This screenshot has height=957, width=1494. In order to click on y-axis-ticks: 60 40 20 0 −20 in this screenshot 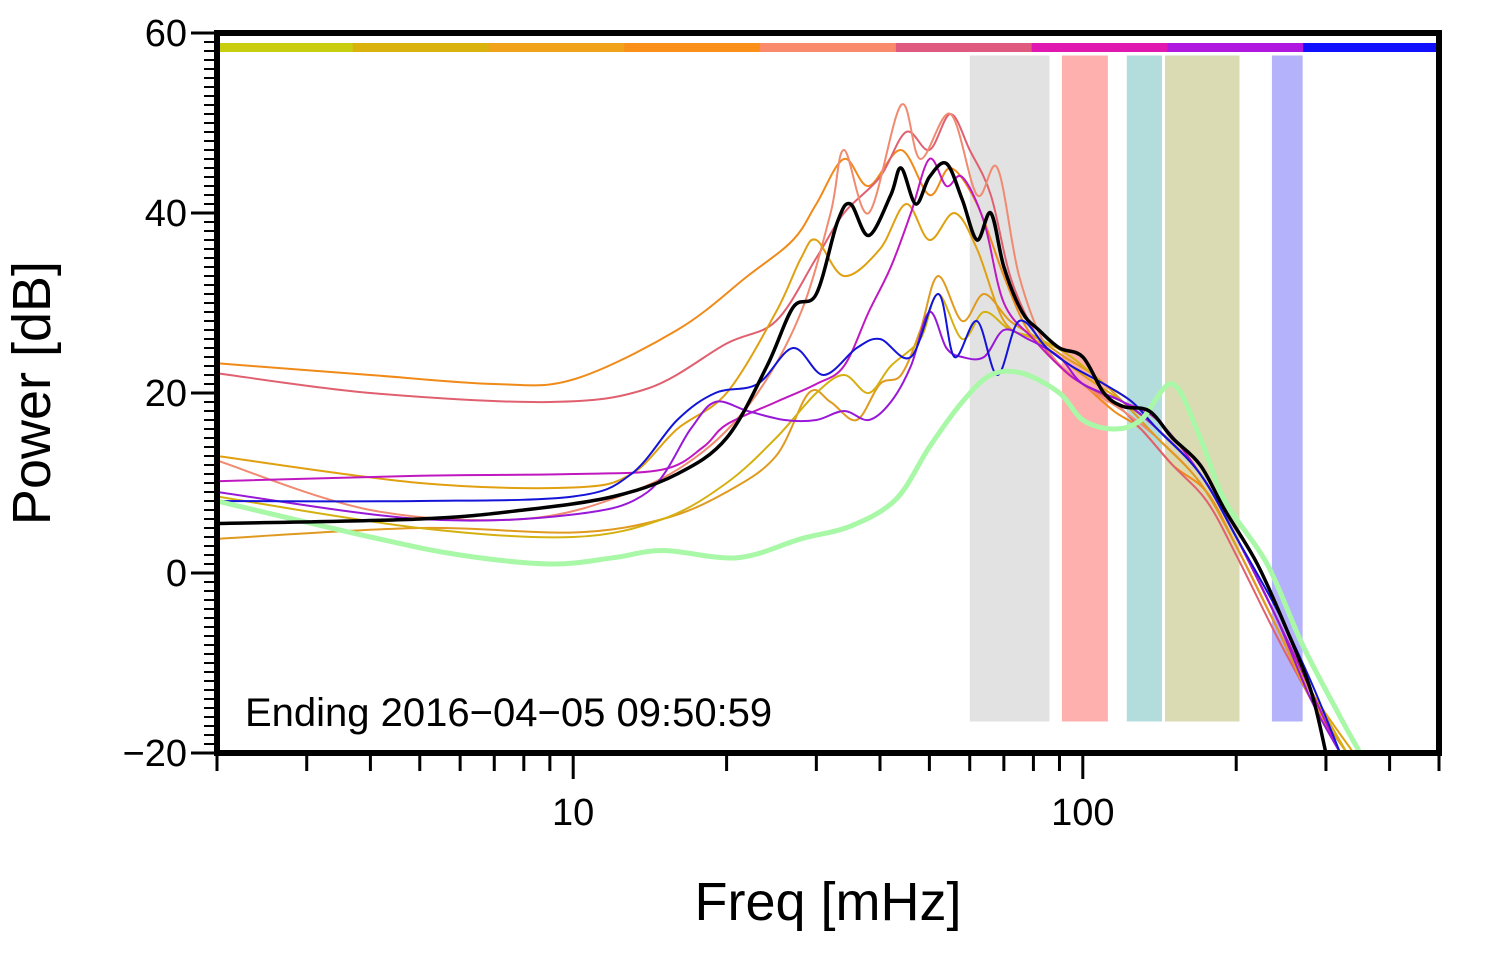, I will do `click(170, 394)`.